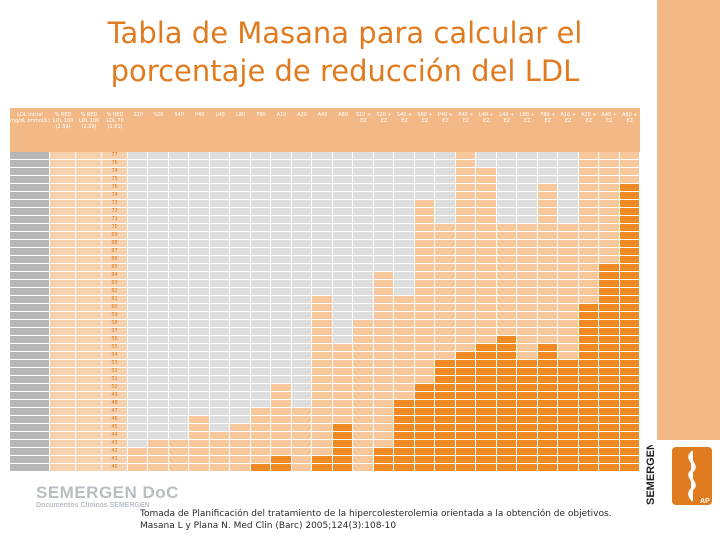 Image resolution: width=720 pixels, height=540 pixels. I want to click on pct-cell: 60, so click(114, 307).